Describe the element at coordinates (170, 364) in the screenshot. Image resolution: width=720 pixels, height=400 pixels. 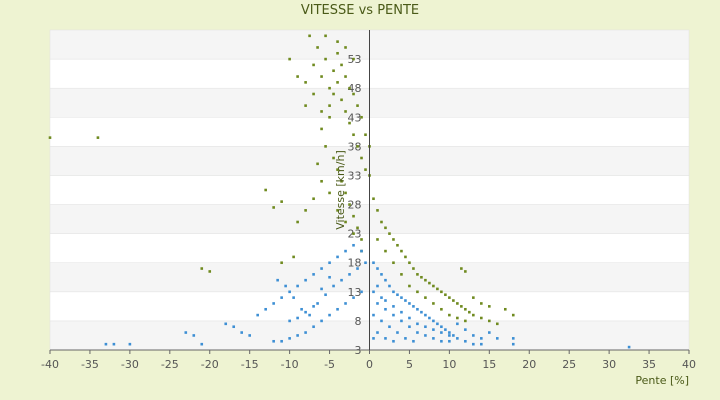
I see `x-tick-label: -25` at that location.